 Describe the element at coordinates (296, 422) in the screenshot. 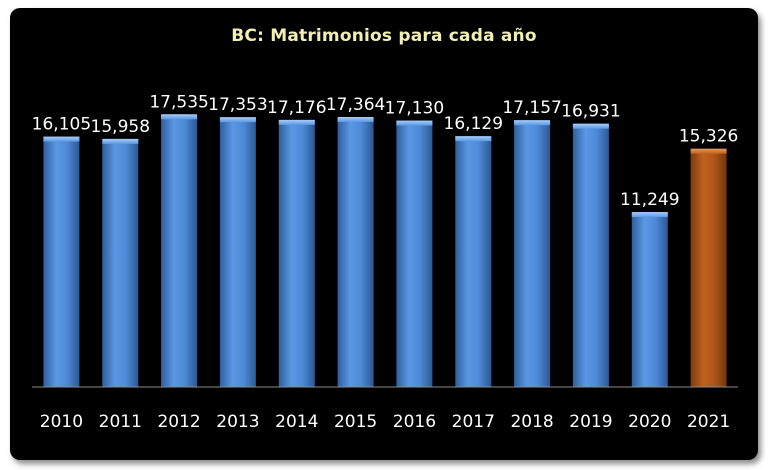

I see `x-tick-2014: 2014` at that location.